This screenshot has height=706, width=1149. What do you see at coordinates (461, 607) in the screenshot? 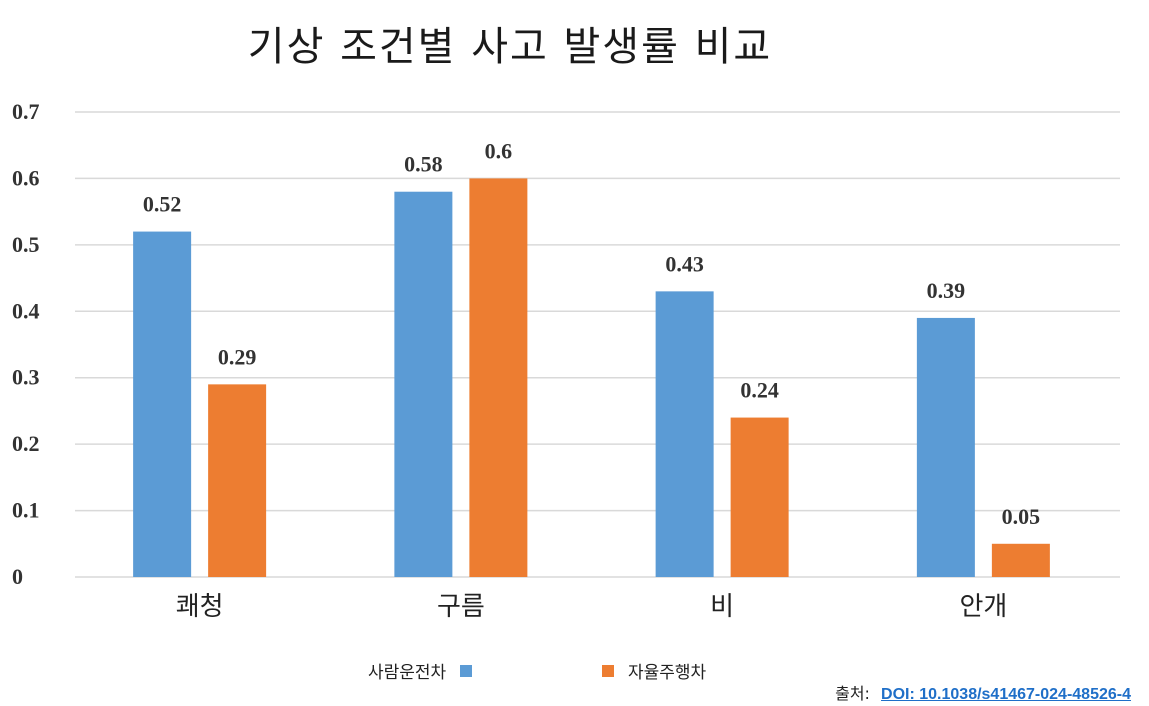
I see `x-tick-label: 구름` at bounding box center [461, 607].